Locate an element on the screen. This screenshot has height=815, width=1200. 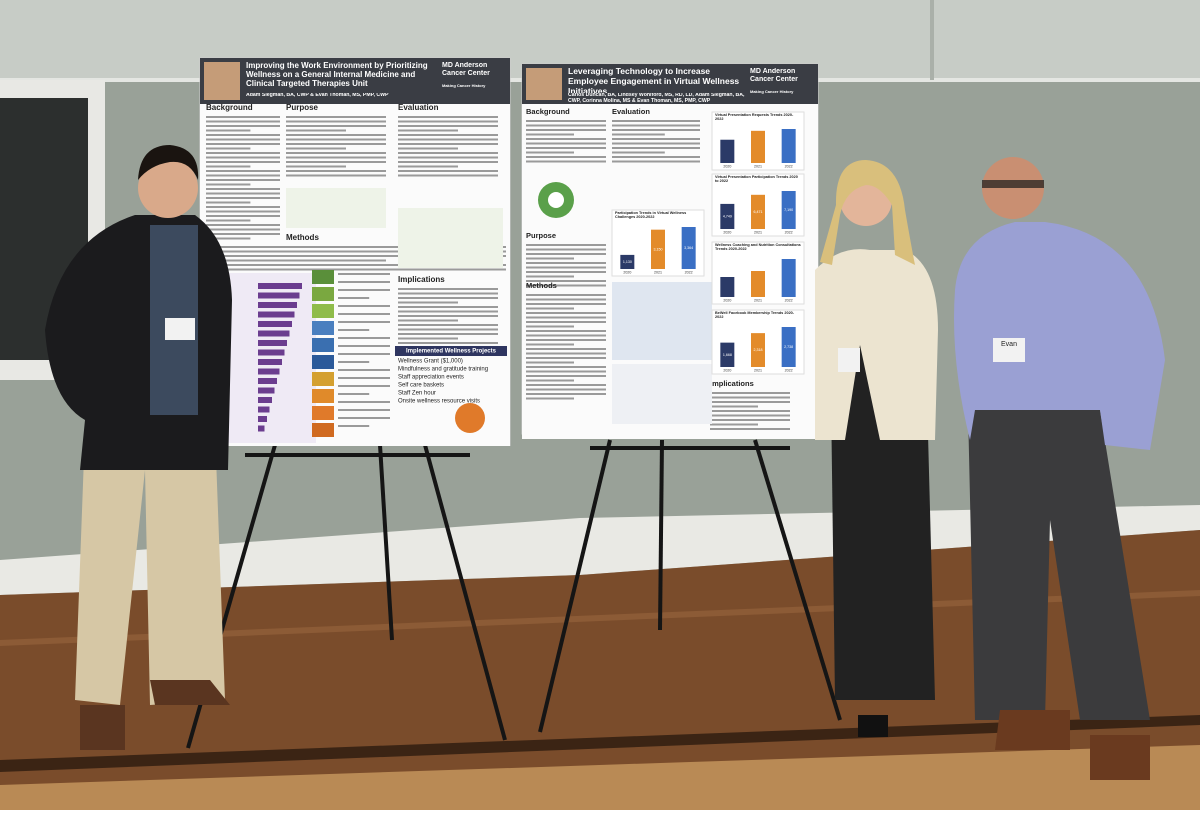
bar-value-label: 3,364 is located at coordinates (688, 248).